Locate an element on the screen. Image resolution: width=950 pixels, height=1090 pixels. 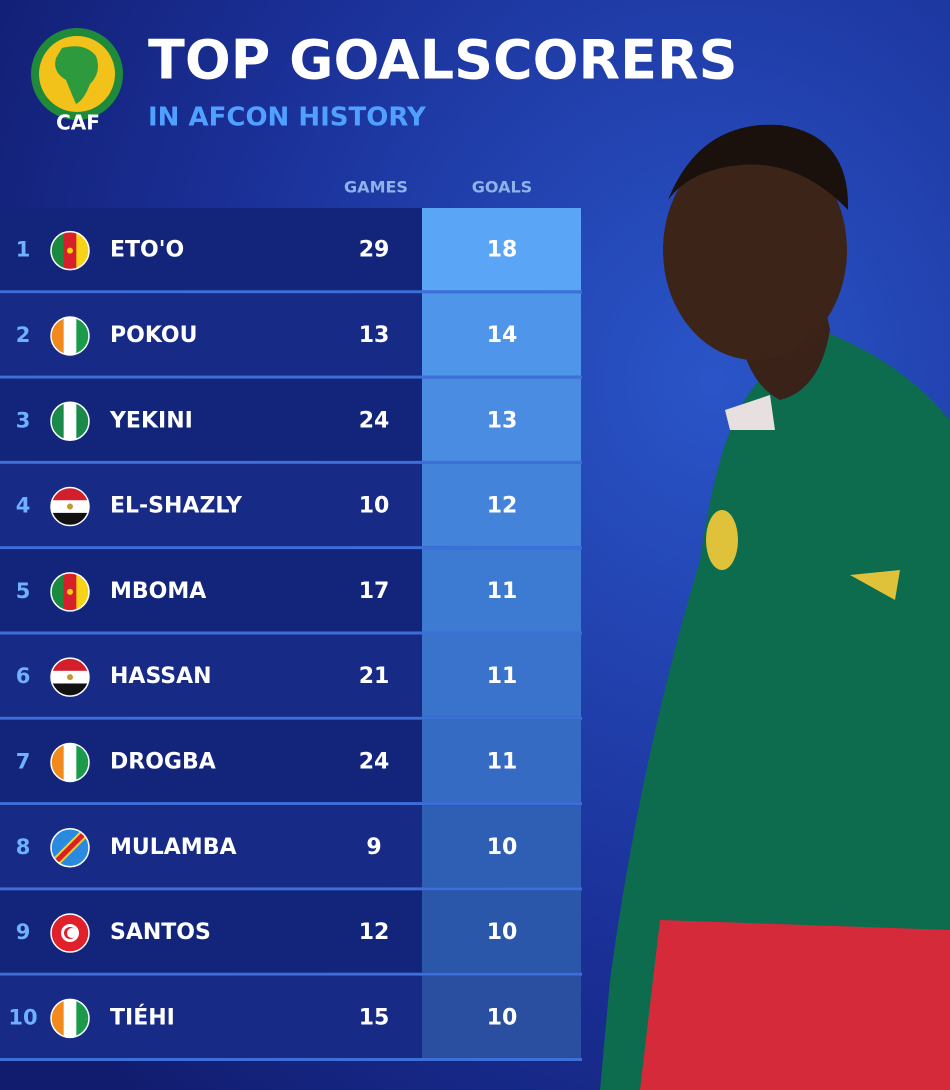
logo-text: CAF is located at coordinates (78, 123).